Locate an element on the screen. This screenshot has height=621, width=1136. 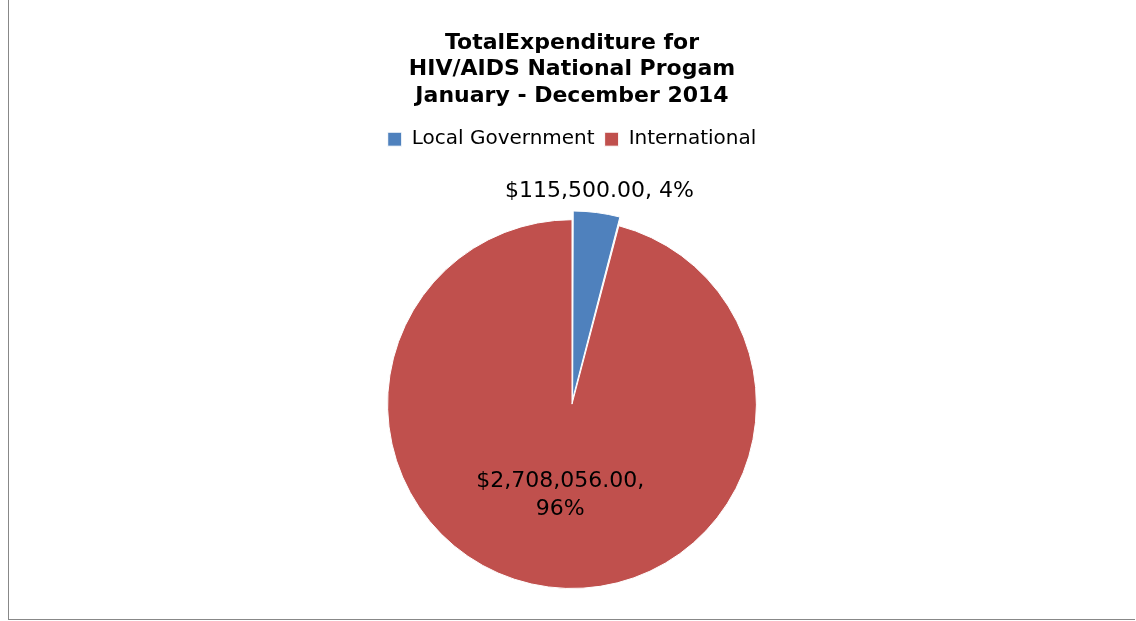
chart-title: TotalExpenditure for HIV/AIDS National Progam January - December 2014 is located at coordinates (572, 67).